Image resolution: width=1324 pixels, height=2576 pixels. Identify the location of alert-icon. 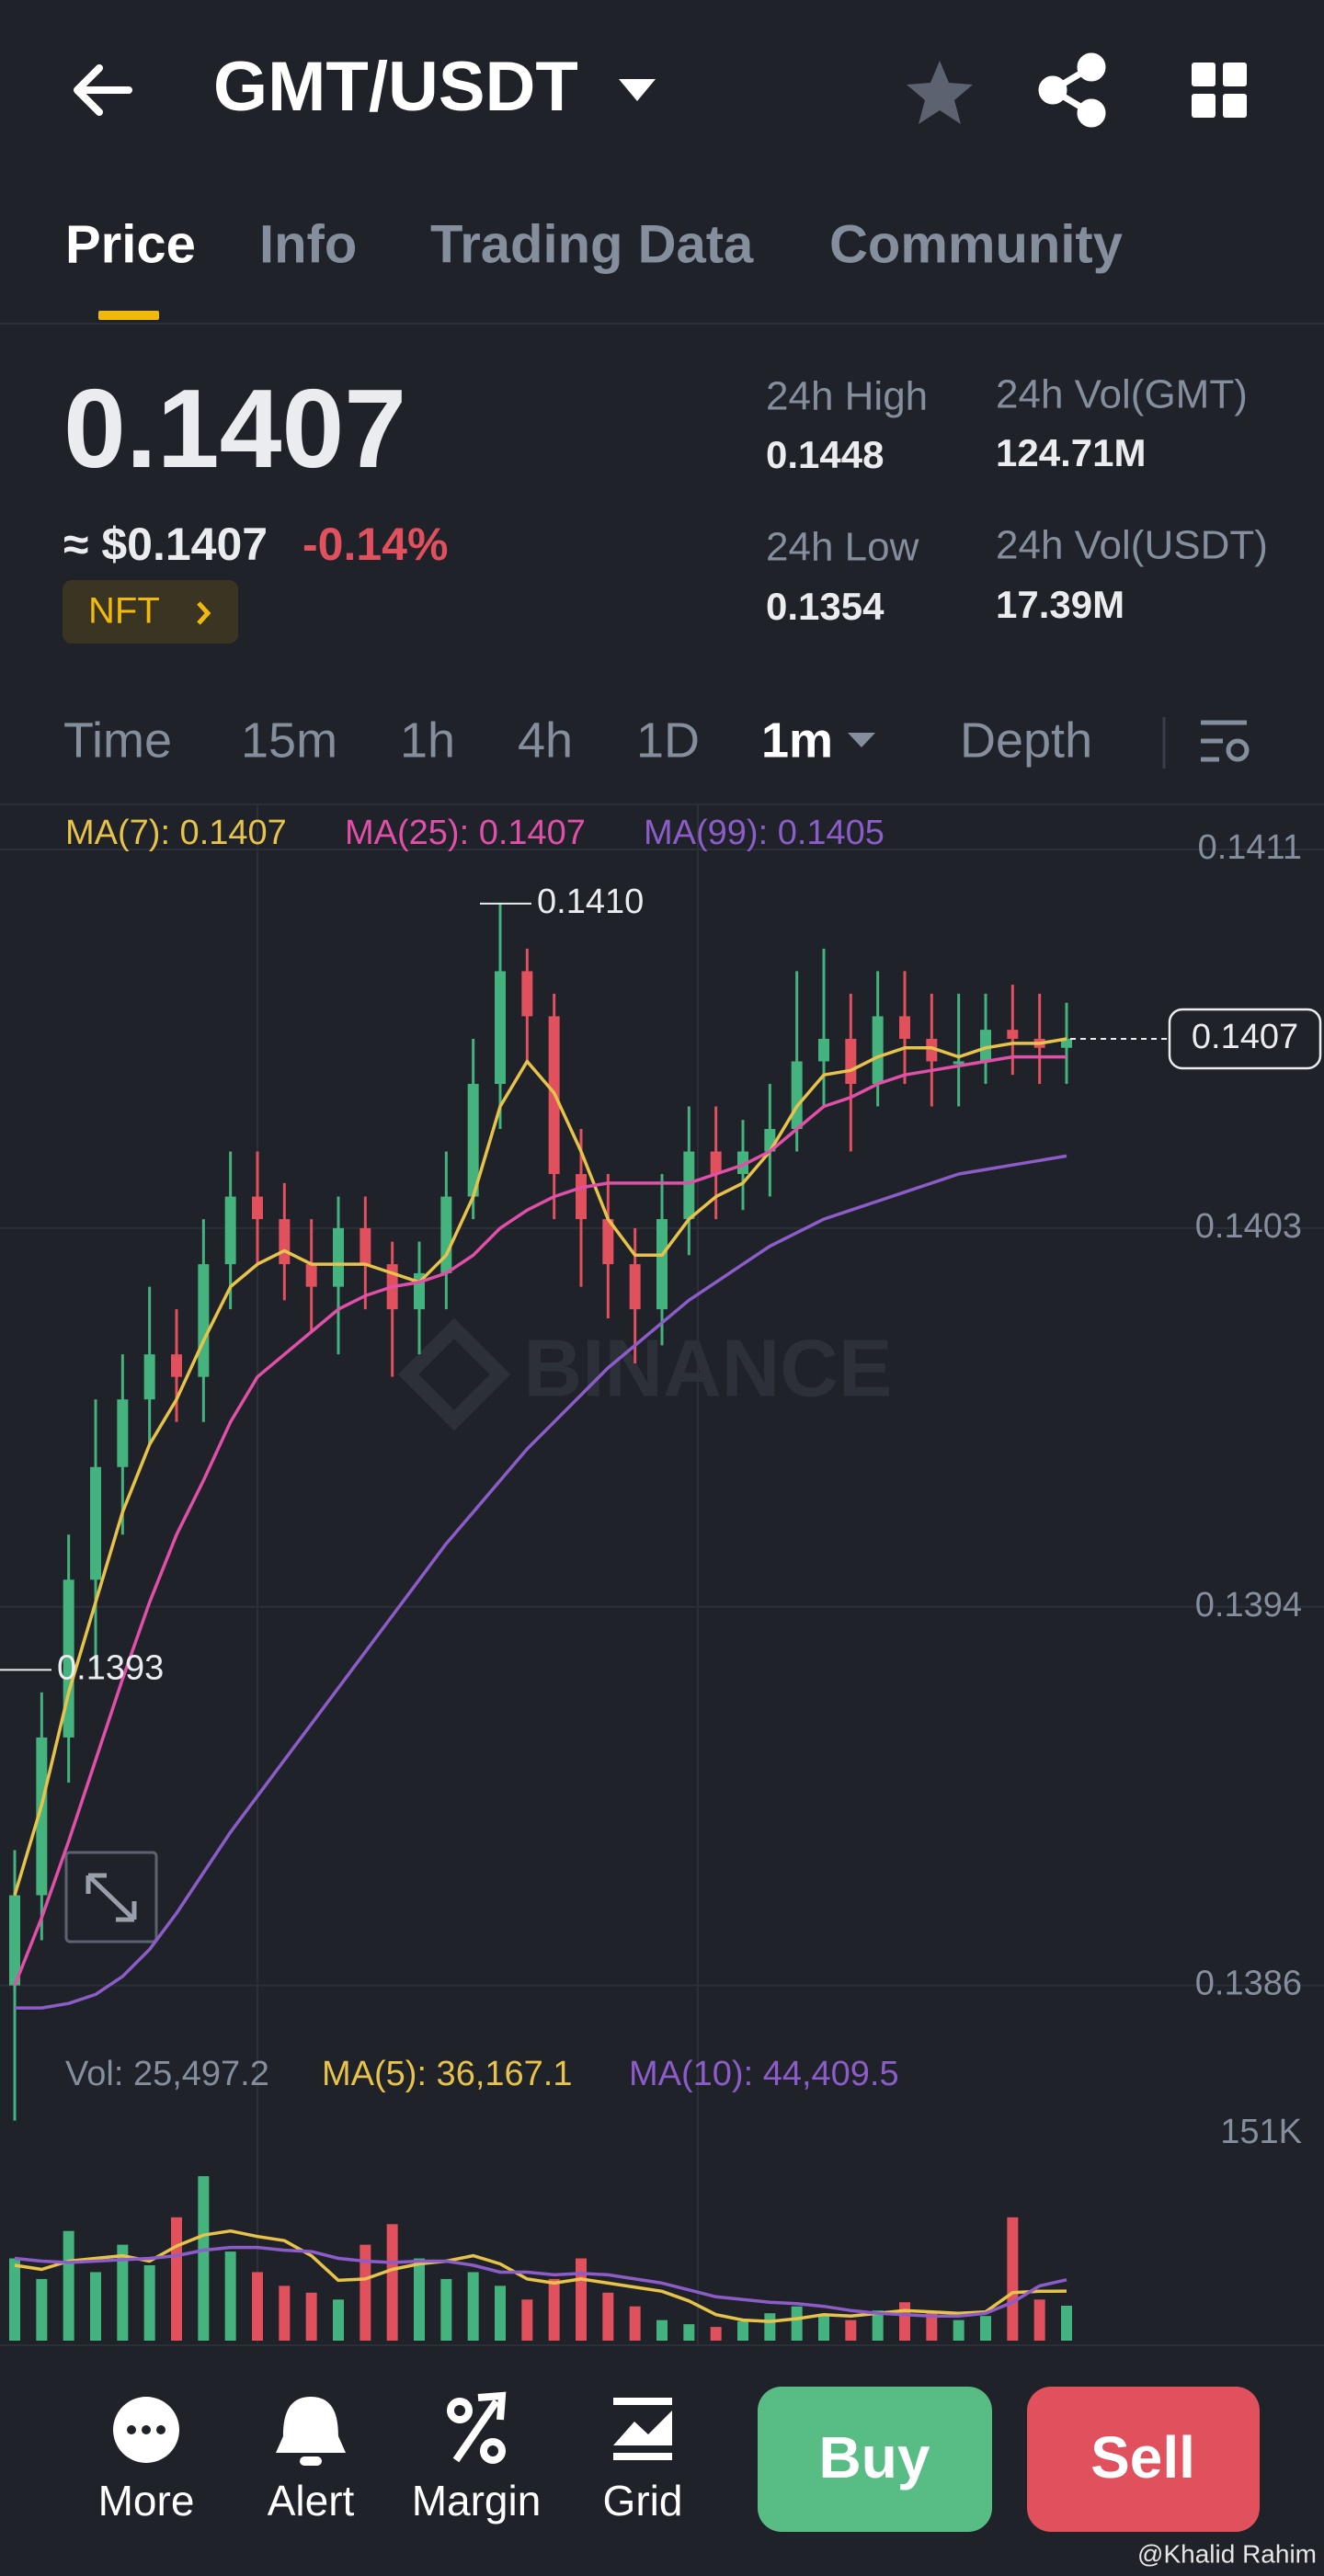
(311, 2431).